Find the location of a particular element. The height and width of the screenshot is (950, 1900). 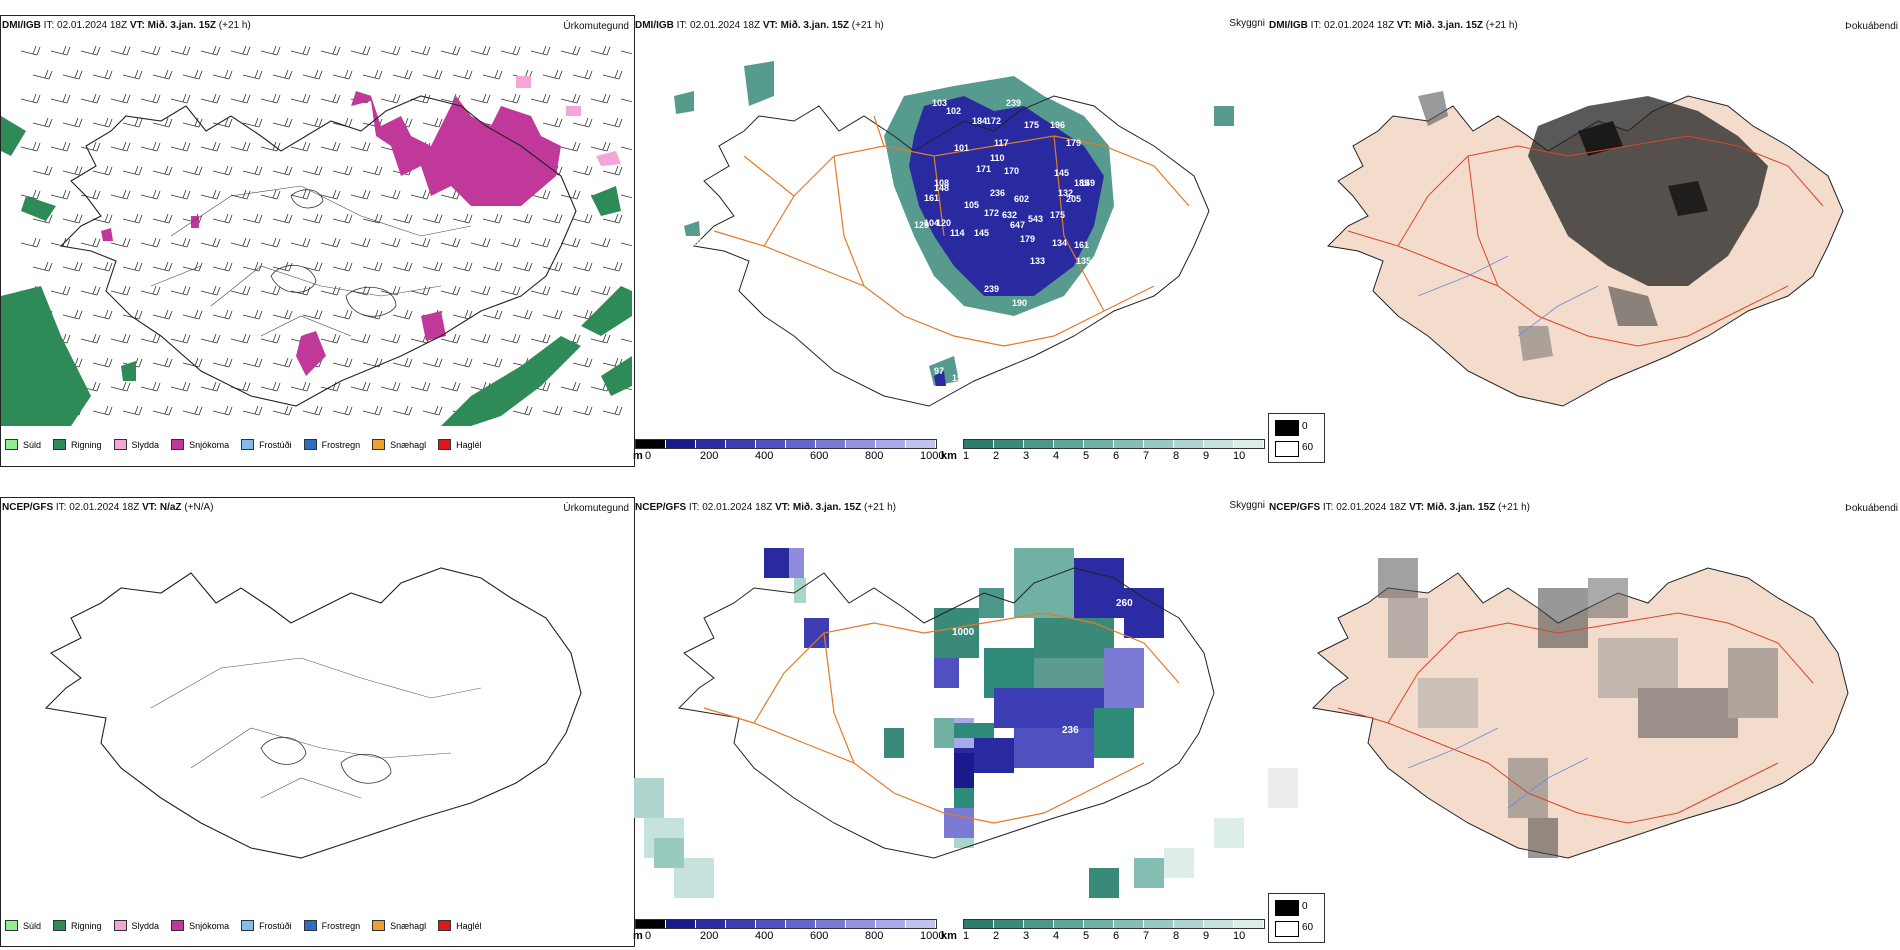

panel-title: Skyggni is located at coordinates (1247, 505).